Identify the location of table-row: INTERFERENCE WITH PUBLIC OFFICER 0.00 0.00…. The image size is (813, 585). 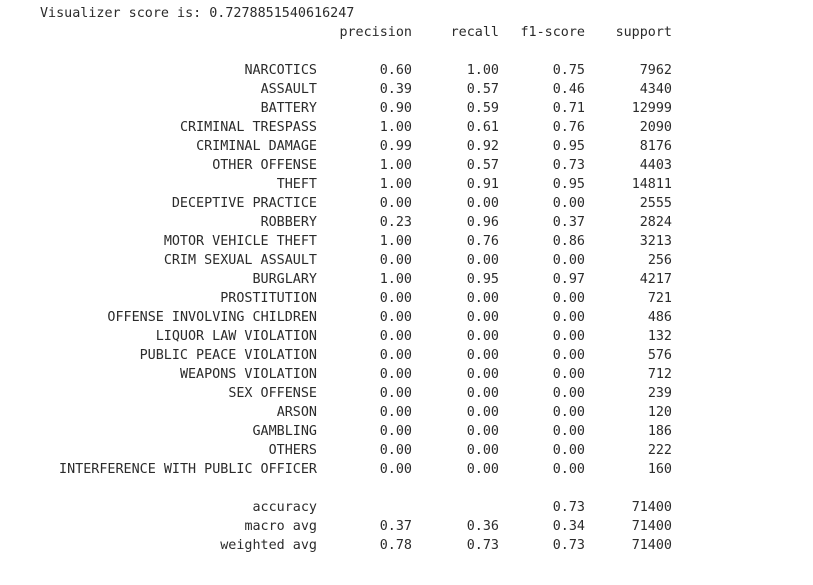
(406, 469).